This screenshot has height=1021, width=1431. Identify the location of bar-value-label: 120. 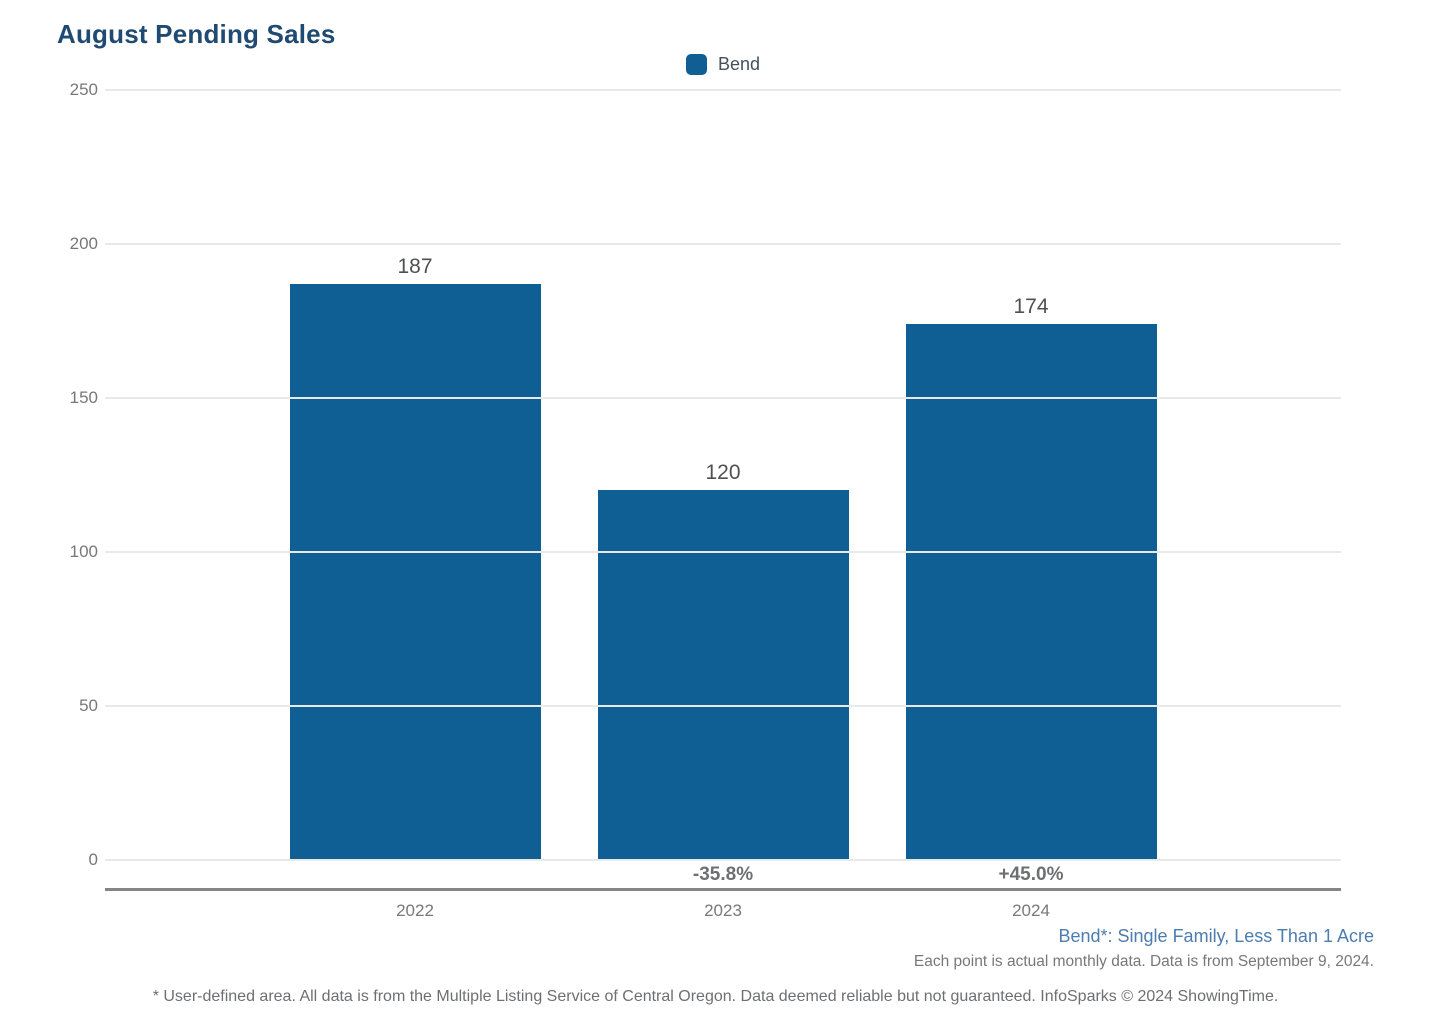
(723, 473).